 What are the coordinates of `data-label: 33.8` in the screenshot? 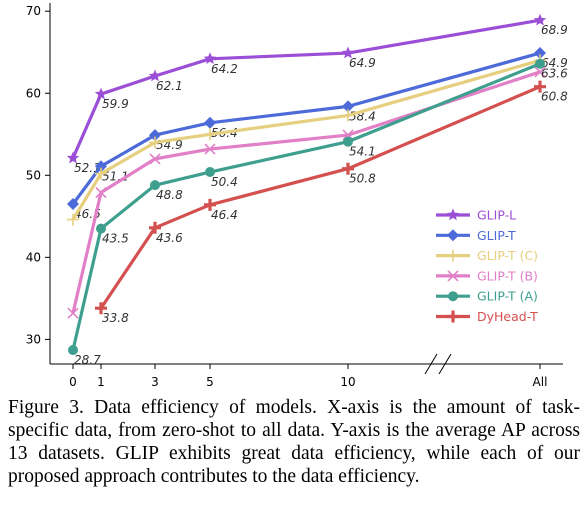 It's located at (115, 318).